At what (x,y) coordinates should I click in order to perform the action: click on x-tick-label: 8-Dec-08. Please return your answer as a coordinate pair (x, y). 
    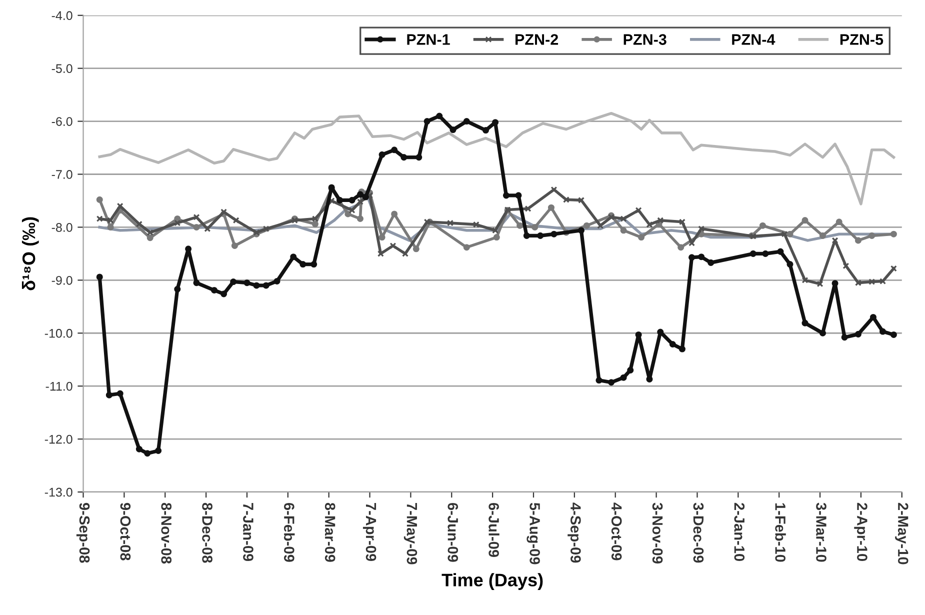
    Looking at the image, I should click on (207, 532).